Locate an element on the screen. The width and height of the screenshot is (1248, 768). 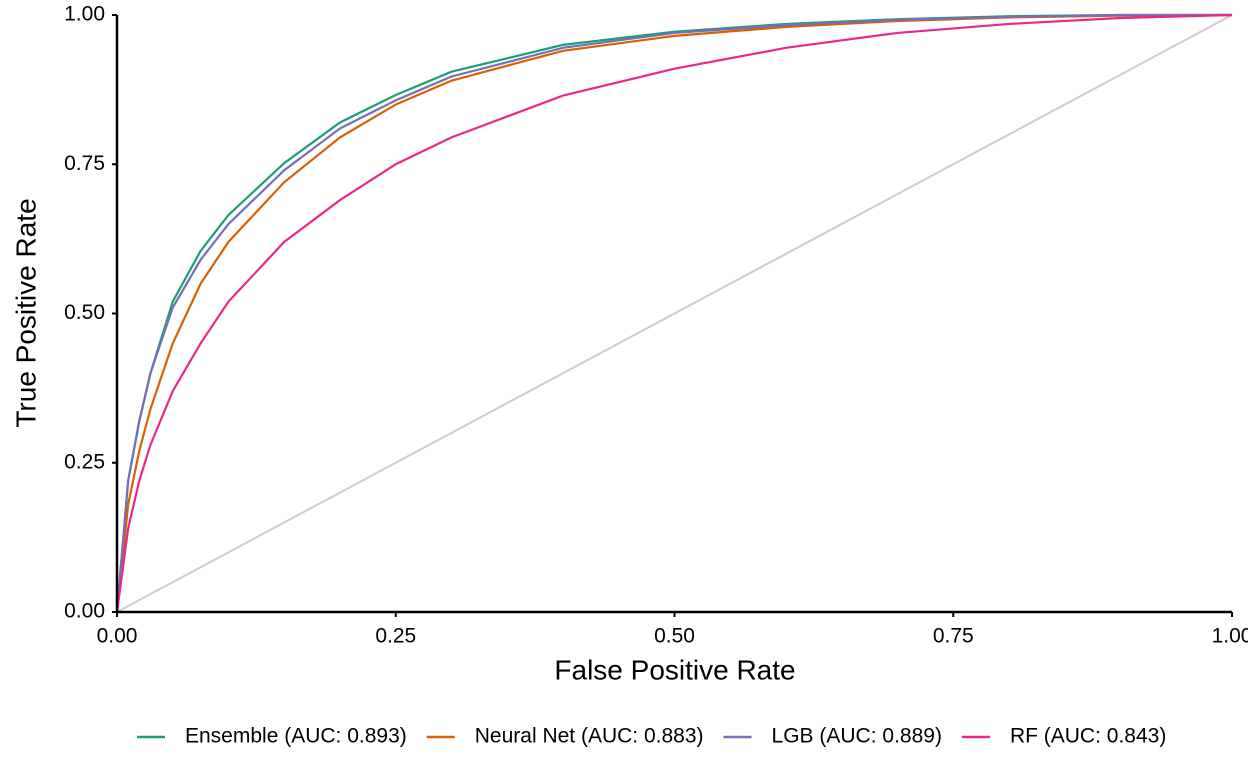
legend-label: RF (AUC: 0.843) is located at coordinates (1088, 736).